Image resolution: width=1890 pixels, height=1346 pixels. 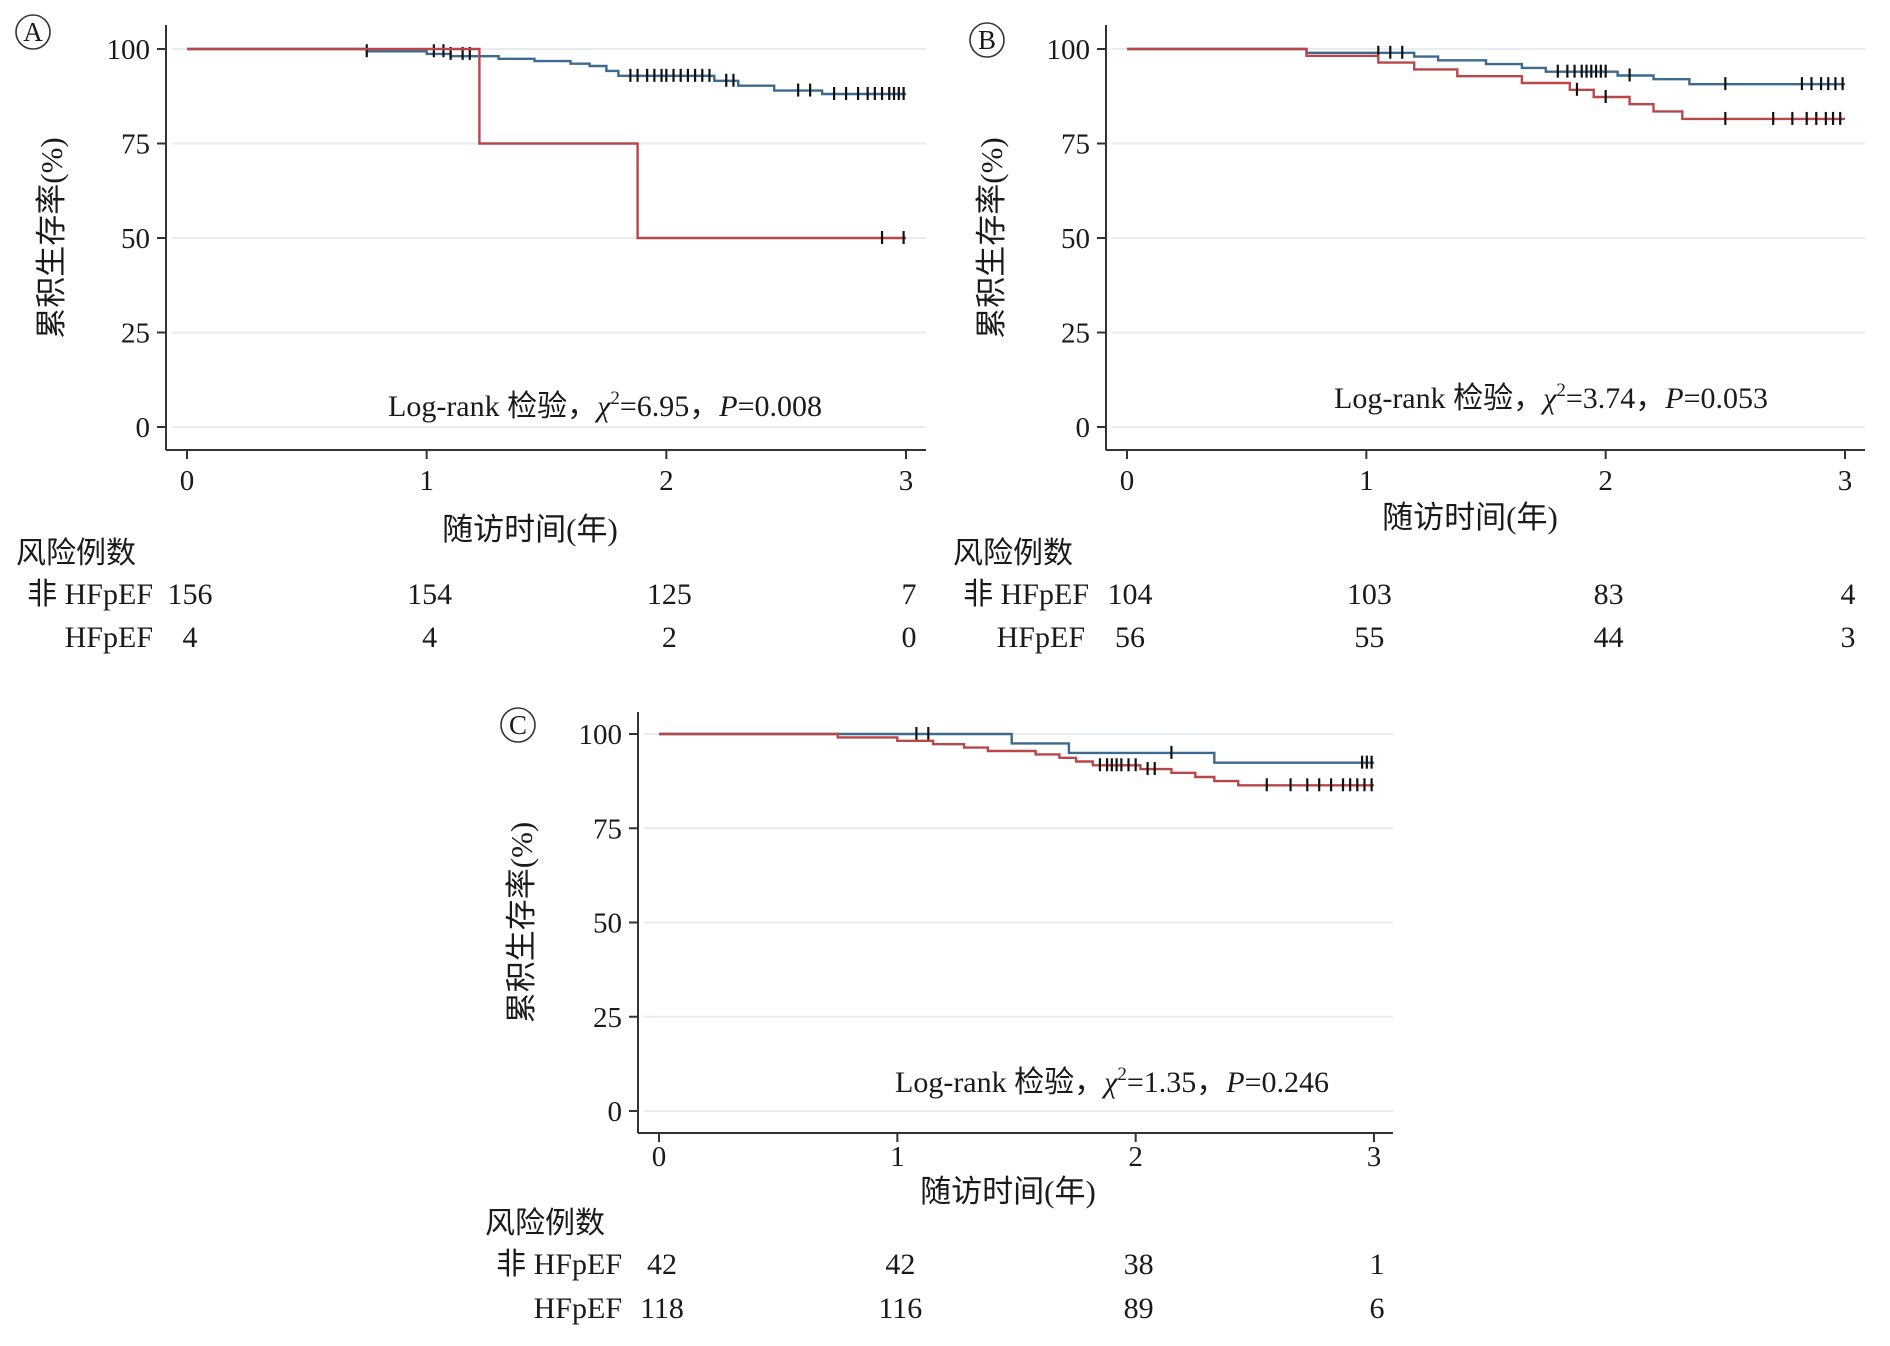 I want to click on risk-count: 2, so click(x=669, y=637).